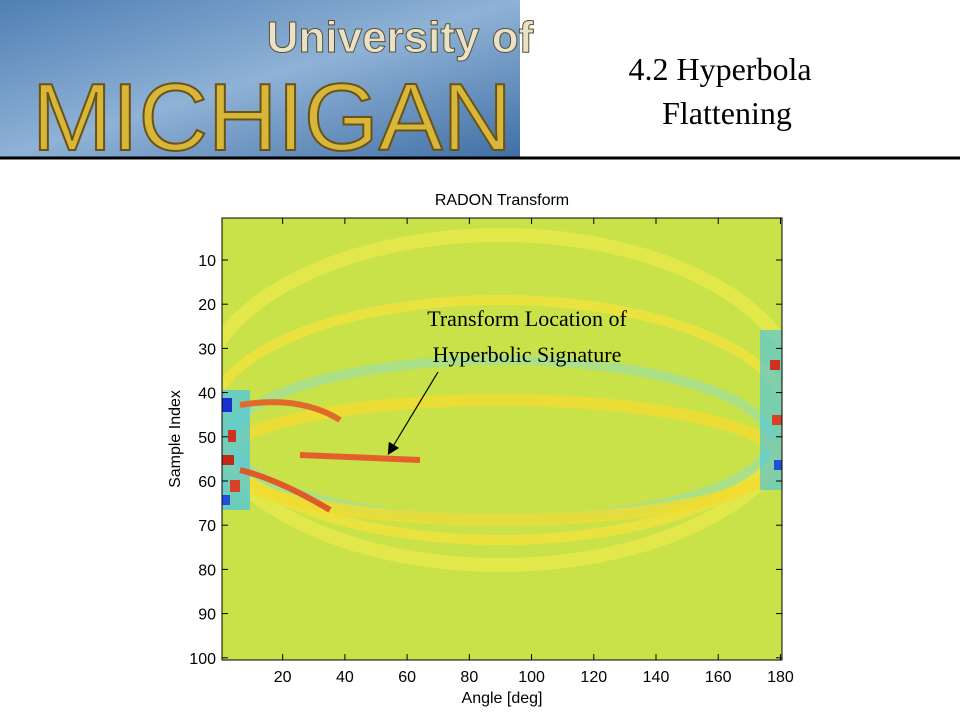  What do you see at coordinates (283, 677) in the screenshot?
I see `x-tick-label: 20` at bounding box center [283, 677].